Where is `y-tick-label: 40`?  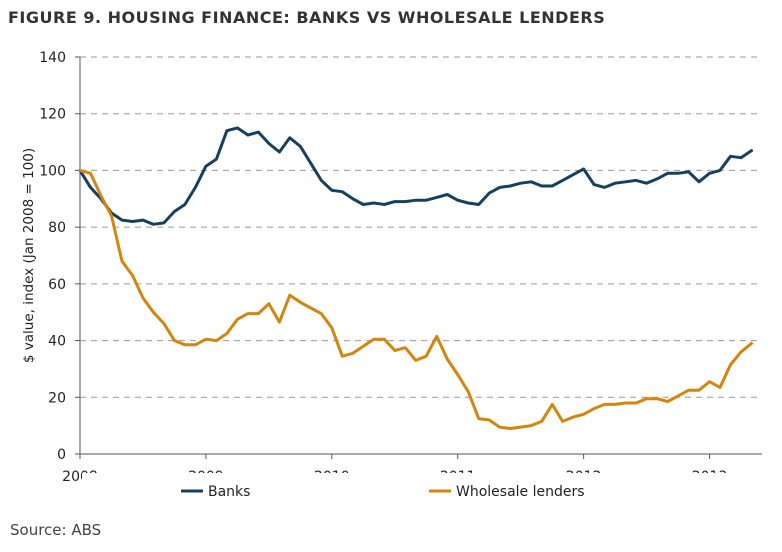 y-tick-label: 40 is located at coordinates (57, 342).